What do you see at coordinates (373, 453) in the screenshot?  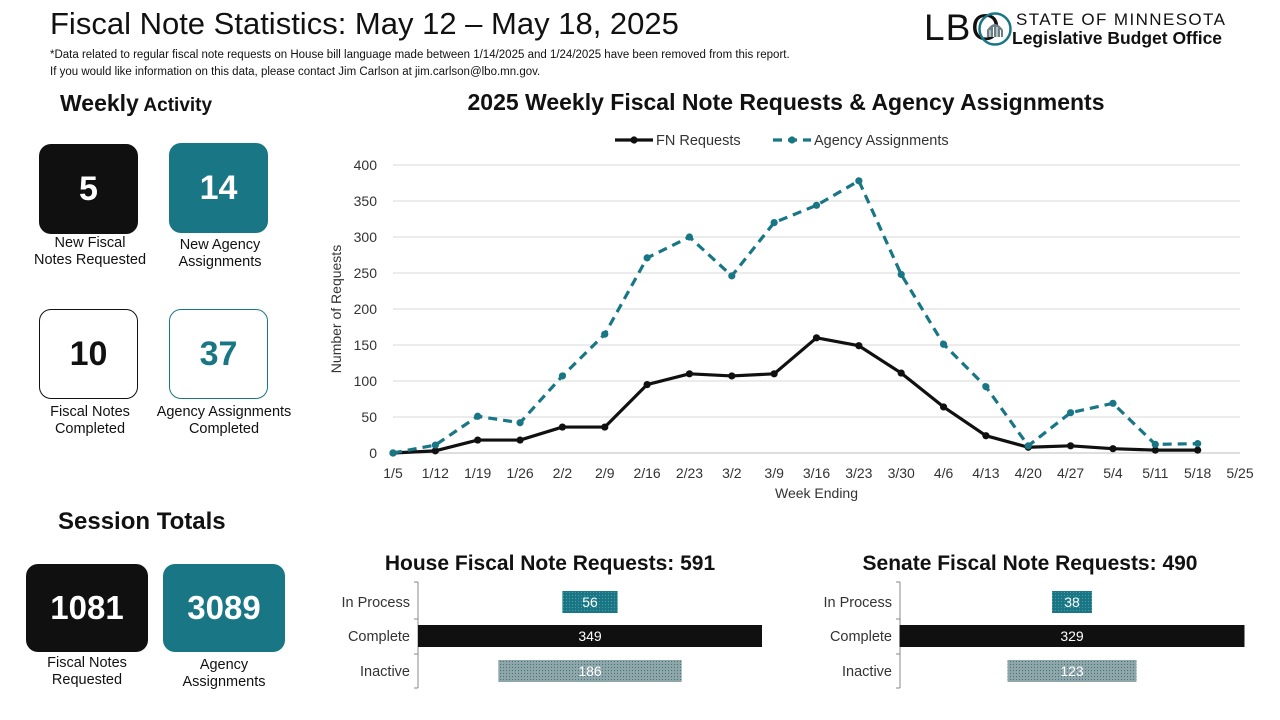 I see `y-tick-label: 0` at bounding box center [373, 453].